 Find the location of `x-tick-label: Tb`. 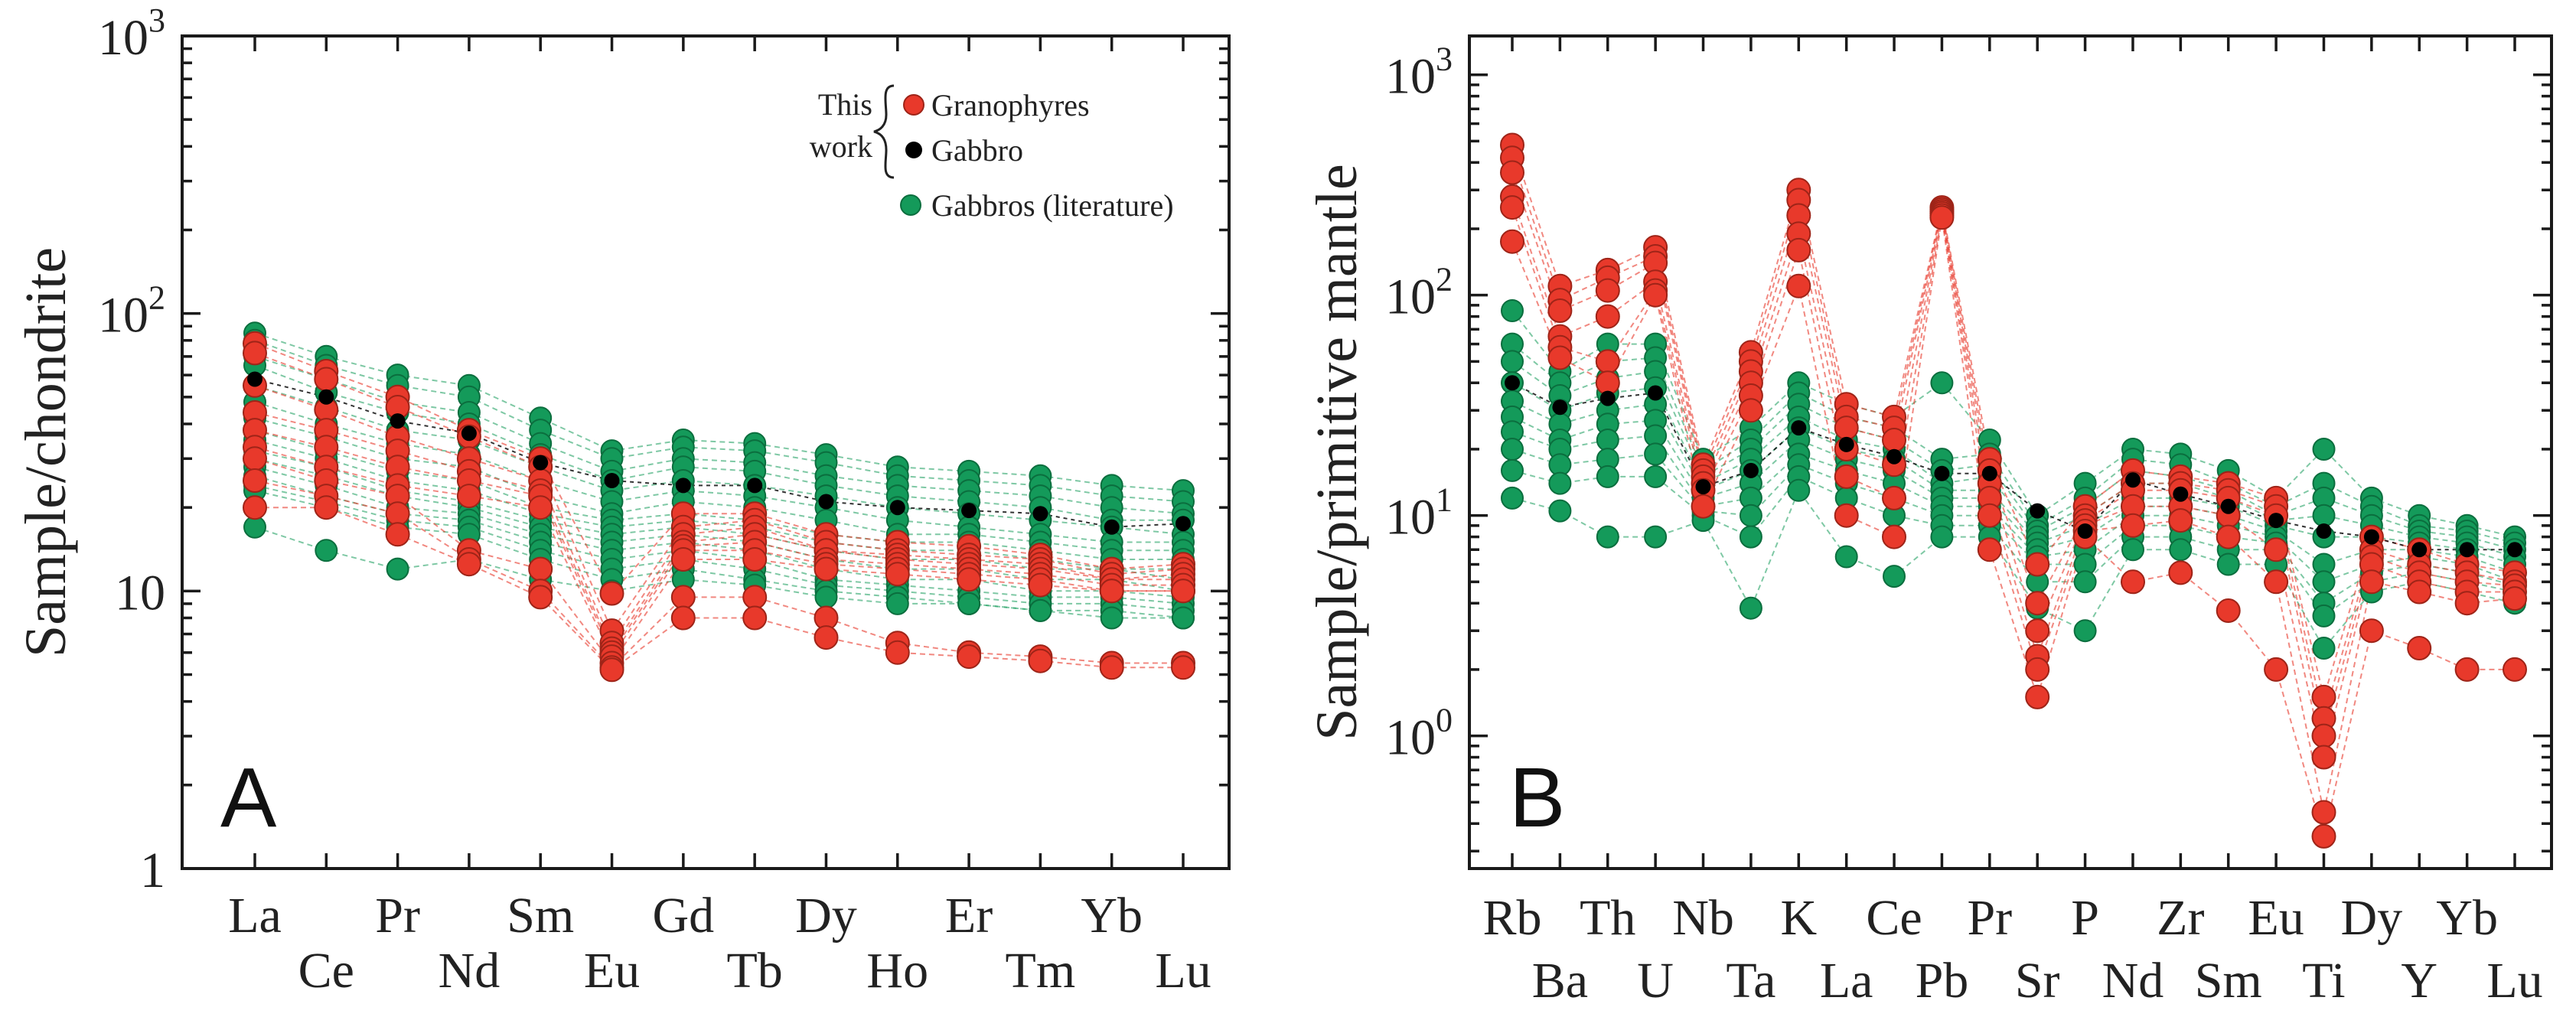

x-tick-label: Tb is located at coordinates (754, 971).